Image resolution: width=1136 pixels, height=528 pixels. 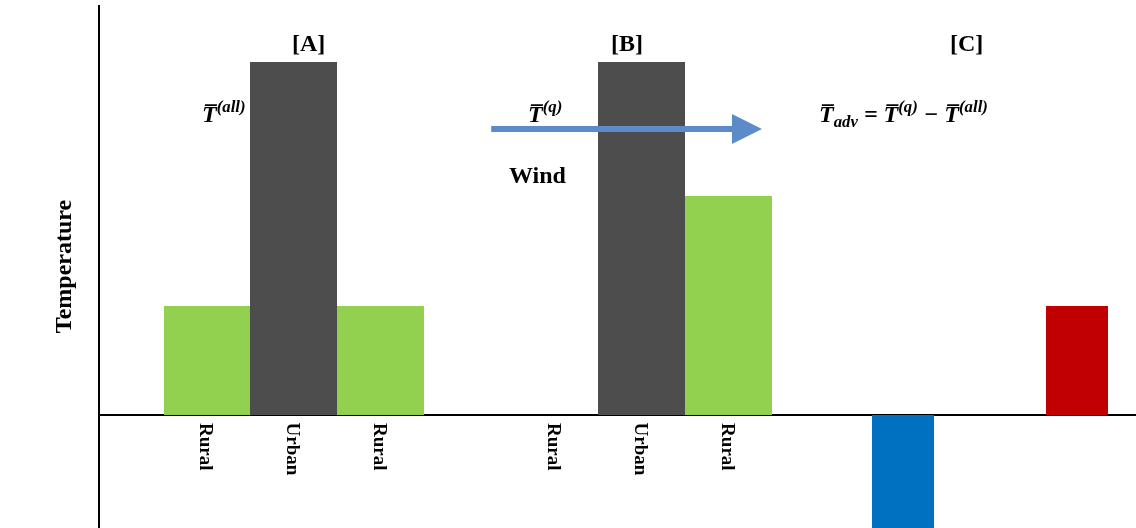 I want to click on annotation: T̅$^{(all)}$, so click(x=224, y=112).